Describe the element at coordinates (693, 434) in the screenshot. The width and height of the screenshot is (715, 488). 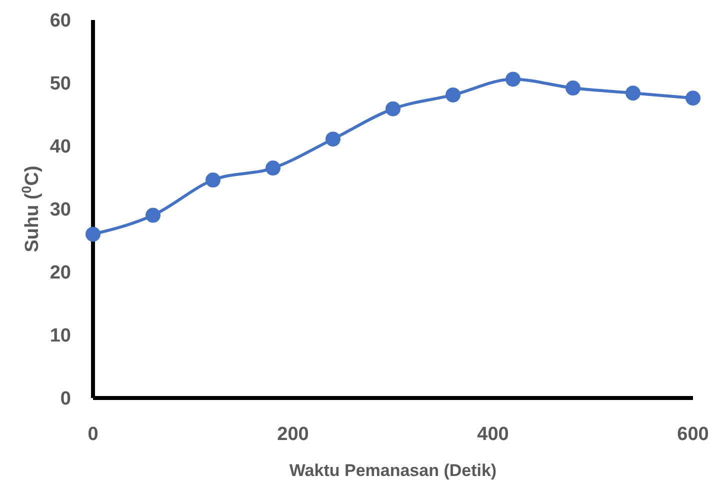
I see `x-tick-label: 600` at that location.